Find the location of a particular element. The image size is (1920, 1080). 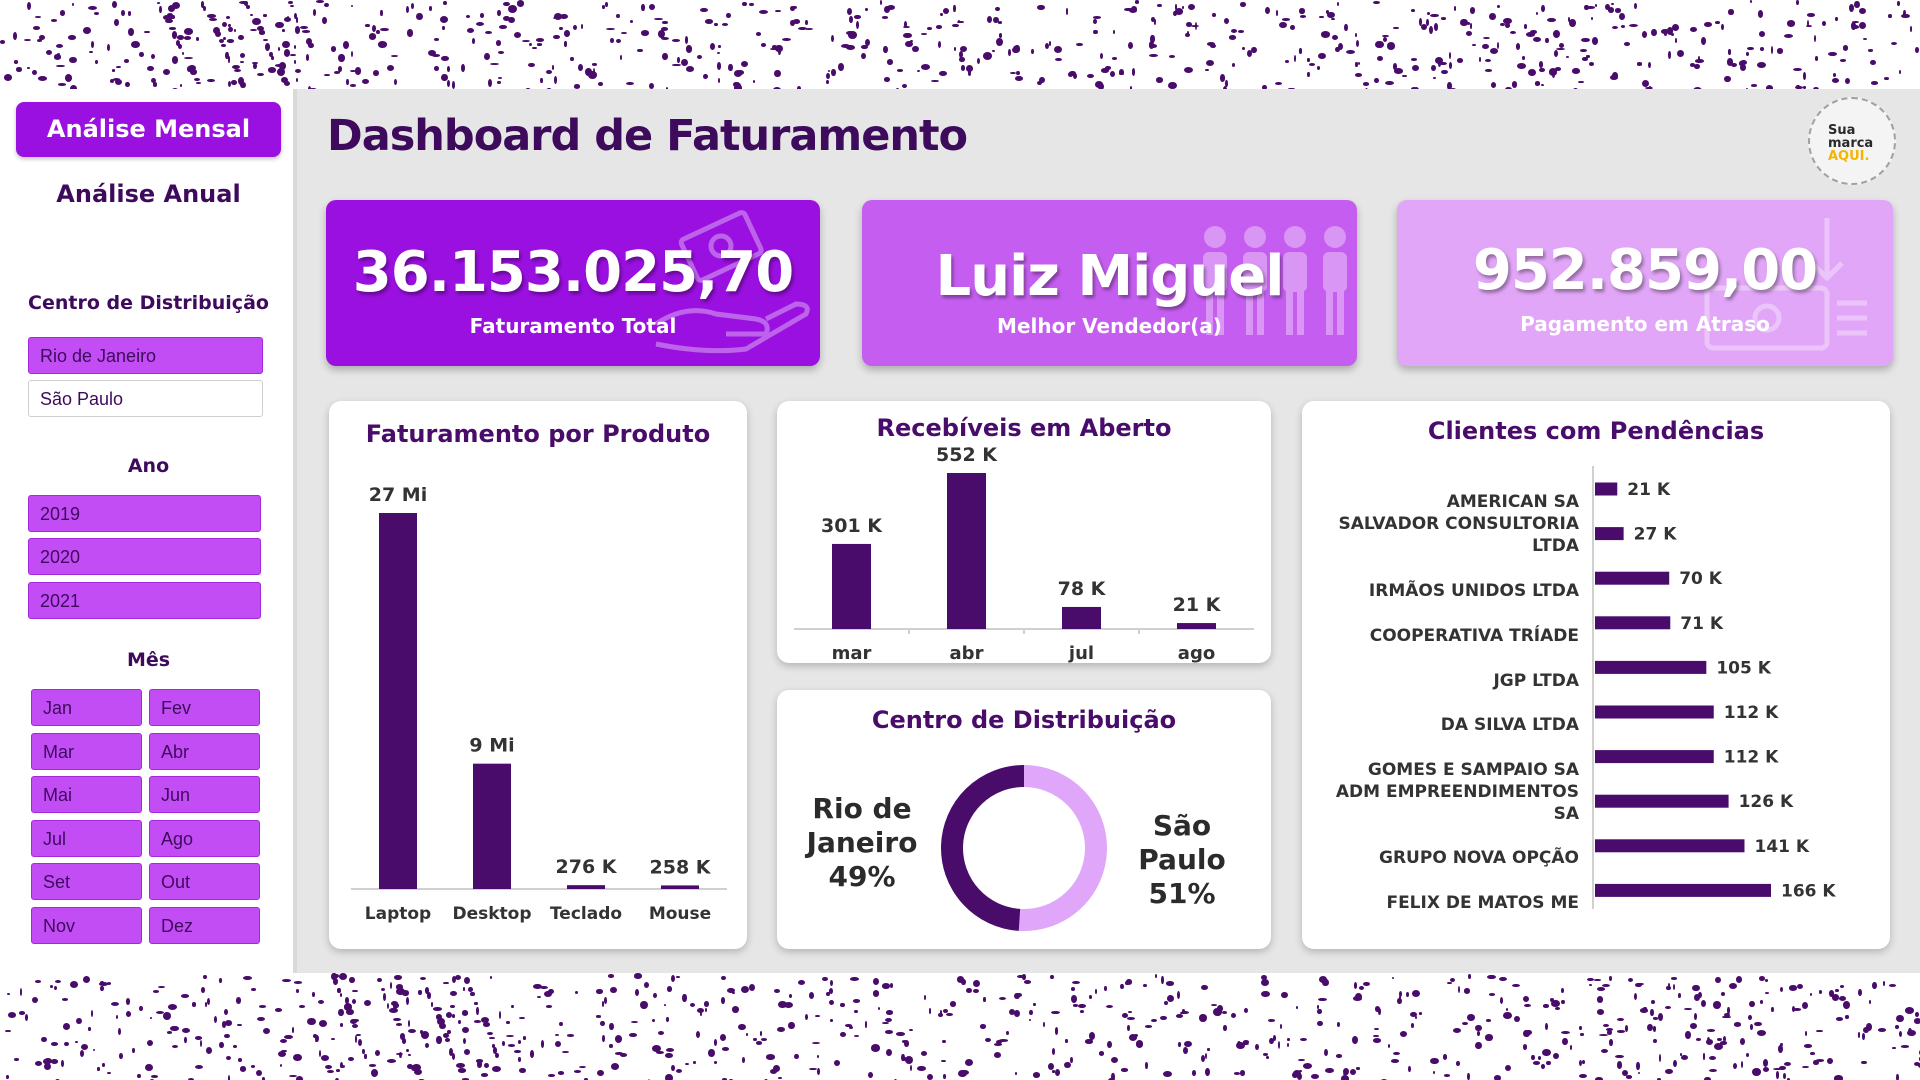

slicer-mes-set: Set is located at coordinates (86, 881).